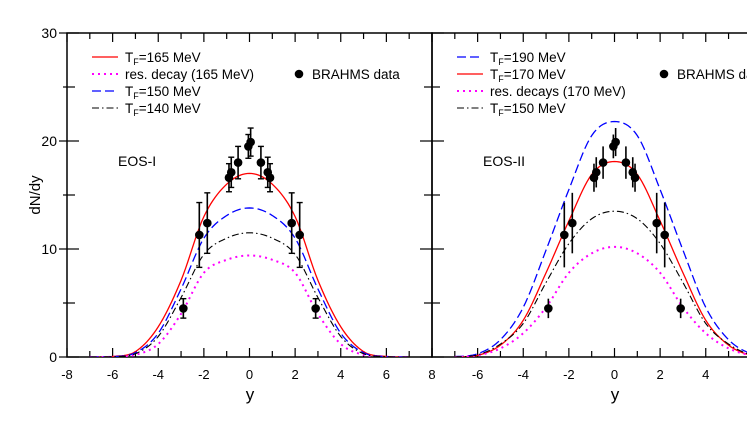 This screenshot has height=421, width=747. I want to click on legend-label: TF=165 MeV, so click(163, 58).